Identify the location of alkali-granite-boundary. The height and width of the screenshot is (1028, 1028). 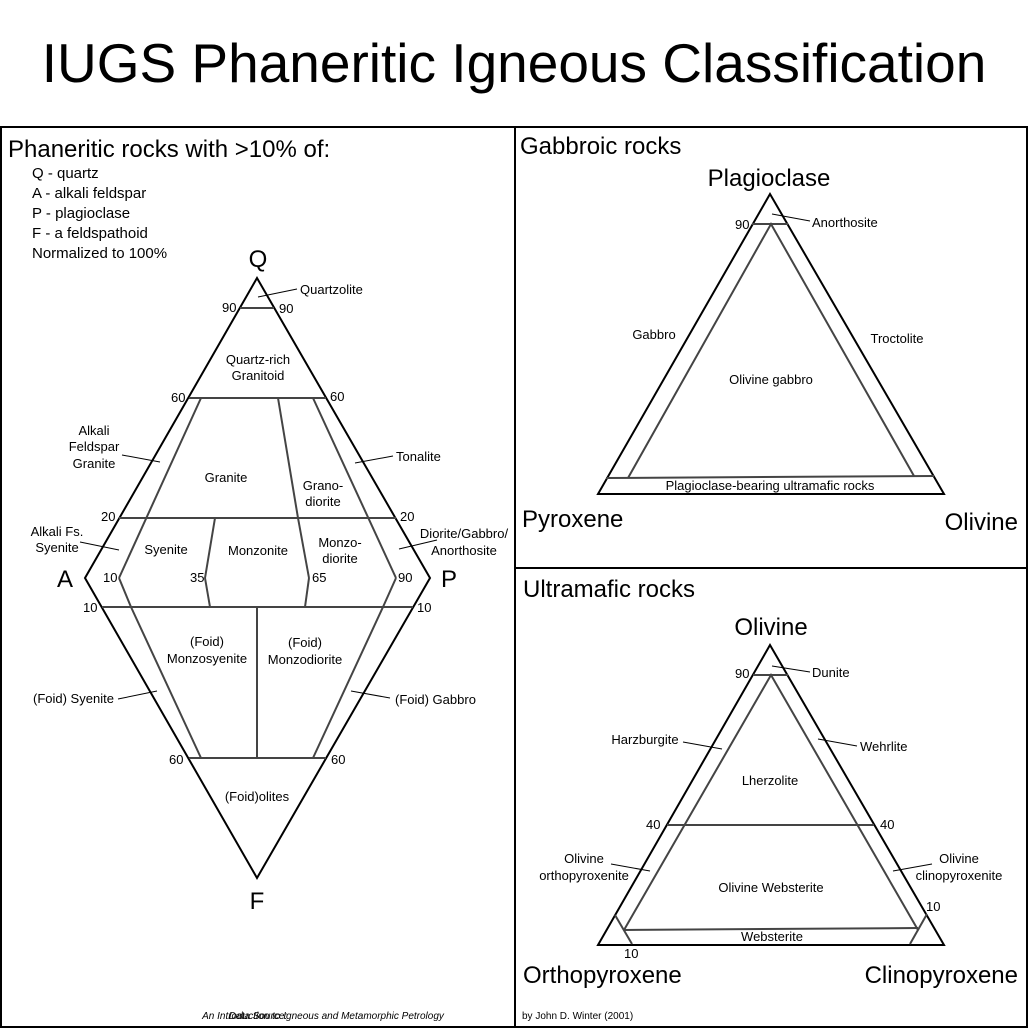
(160, 488).